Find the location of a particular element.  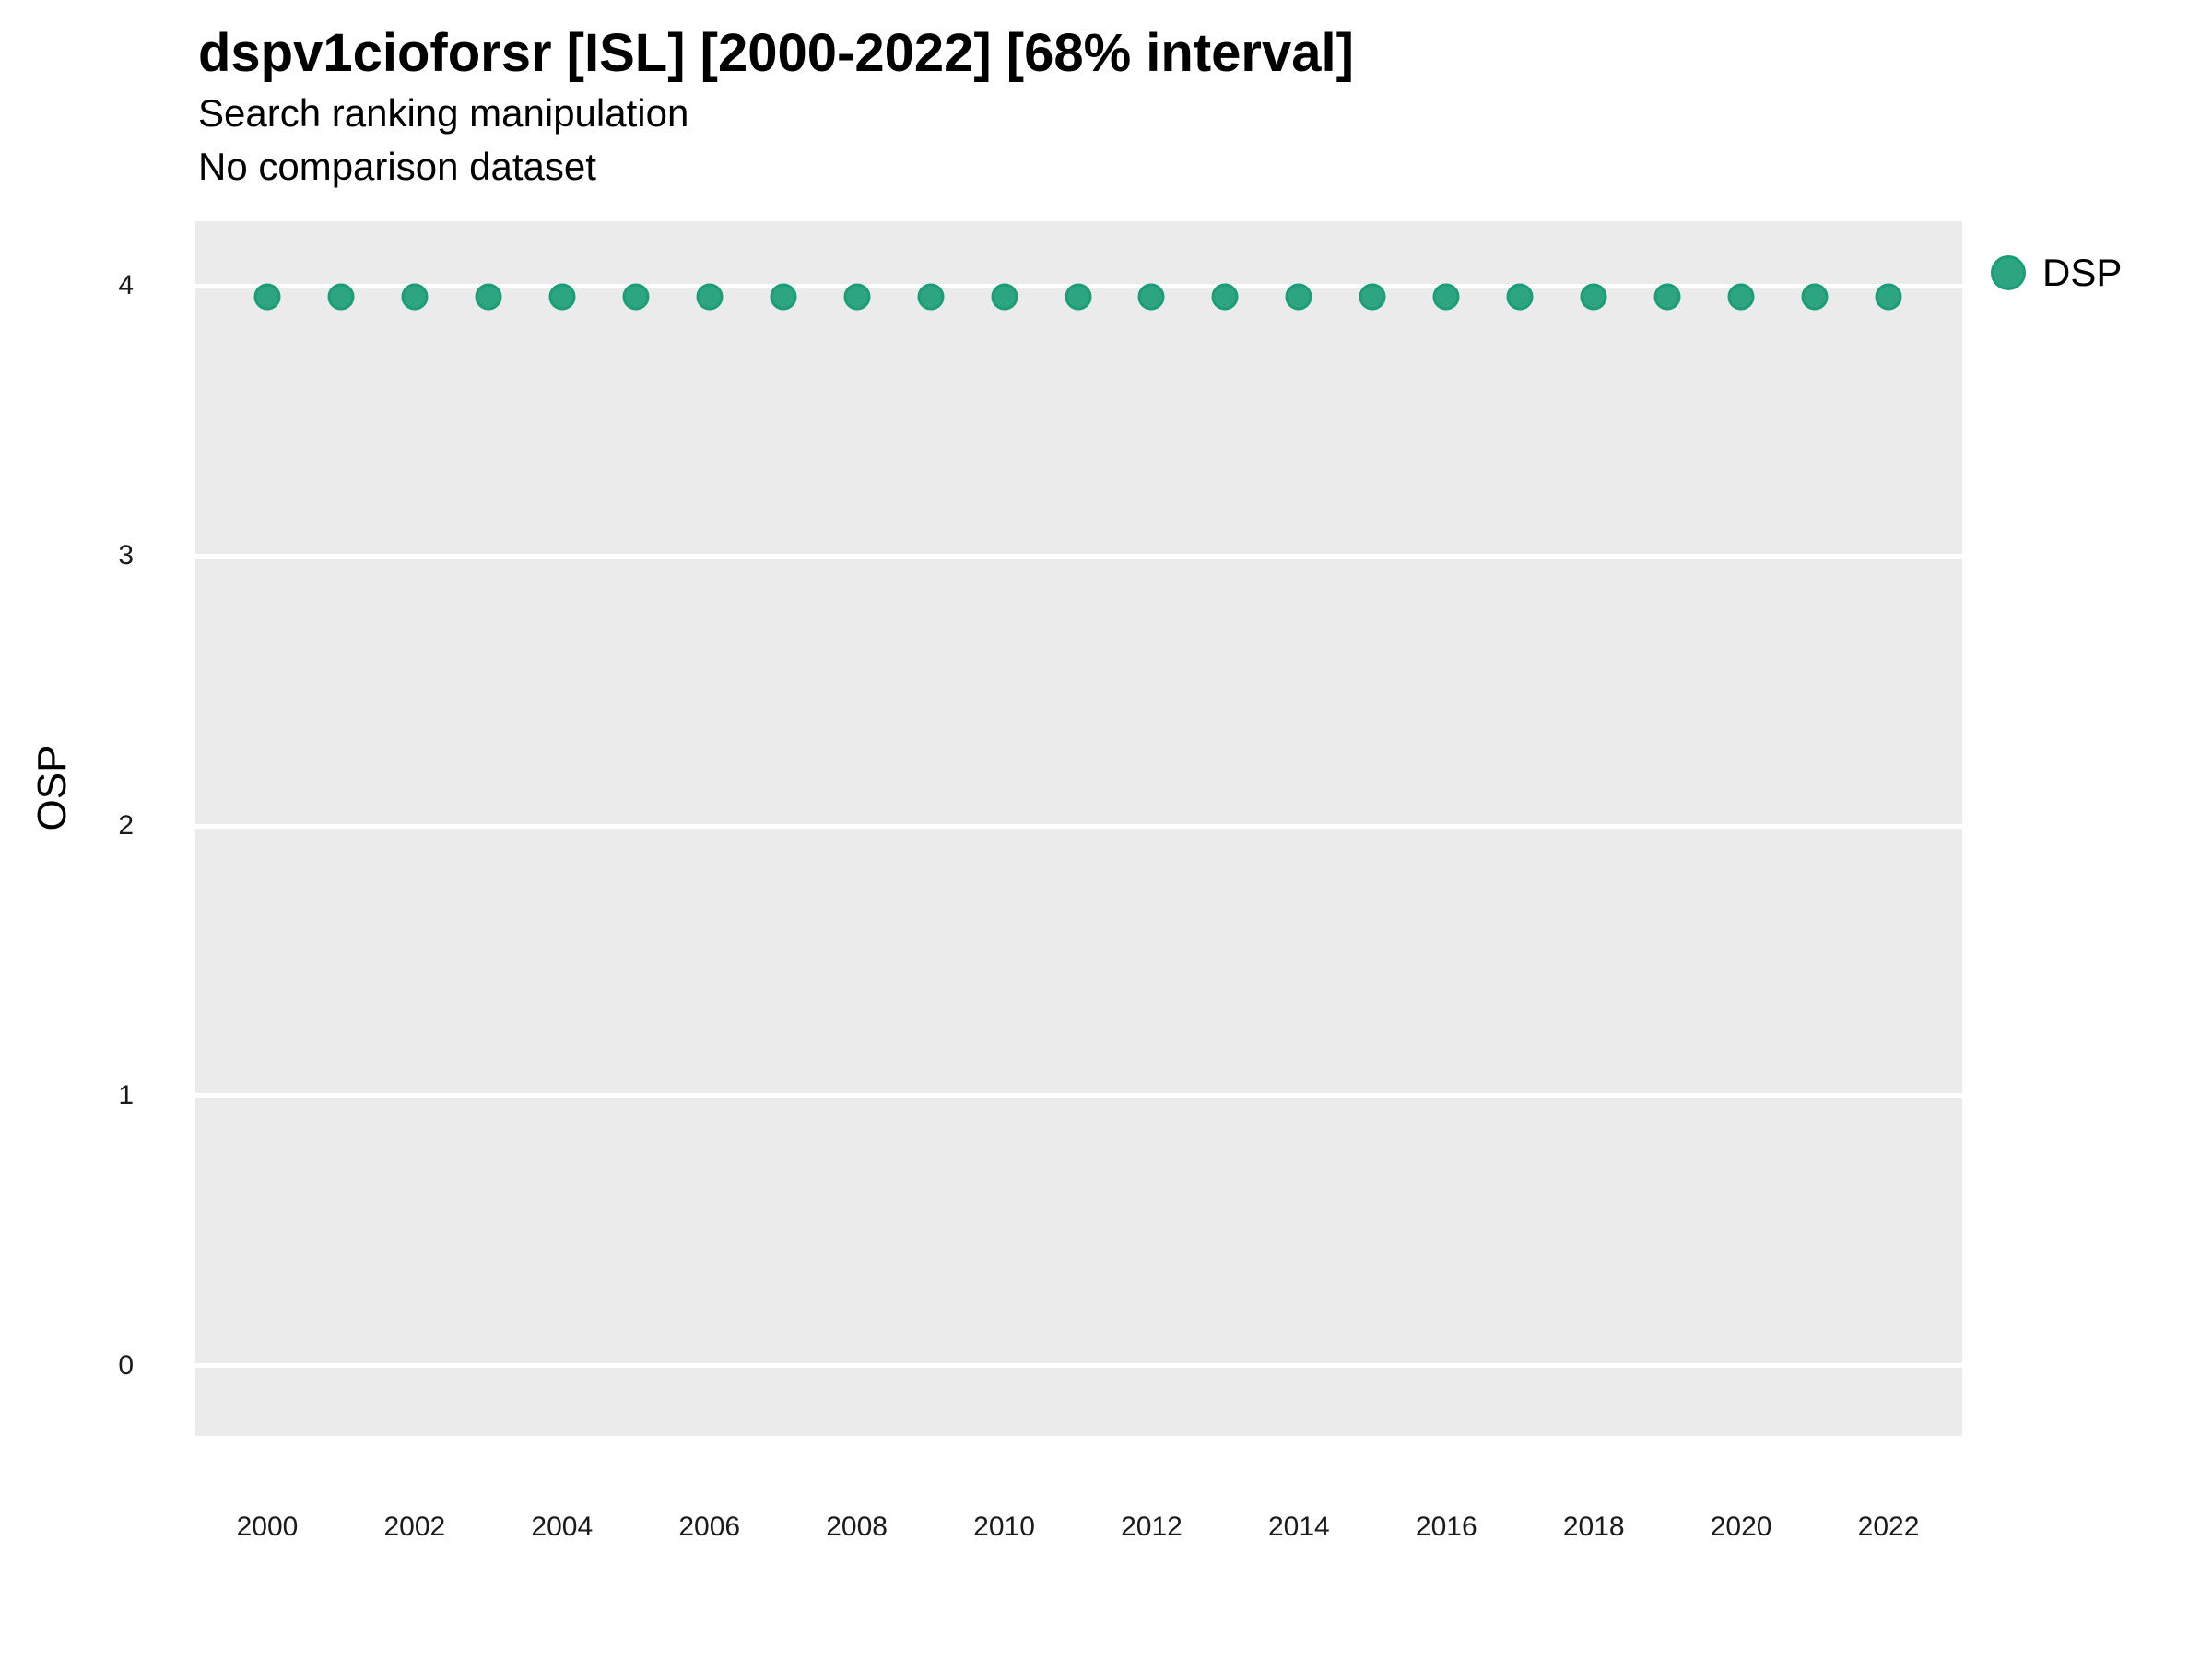

chart-subtitle-line2: No comparison dataset is located at coordinates (397, 166).